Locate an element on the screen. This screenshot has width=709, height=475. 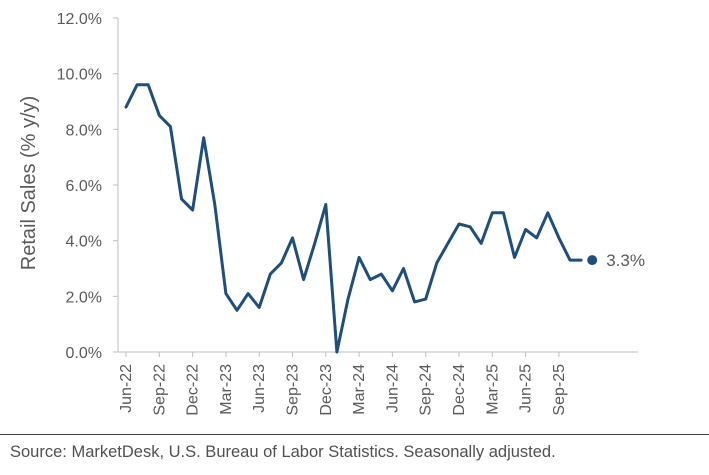
x-tick-label: Dec-22 is located at coordinates (193, 390).